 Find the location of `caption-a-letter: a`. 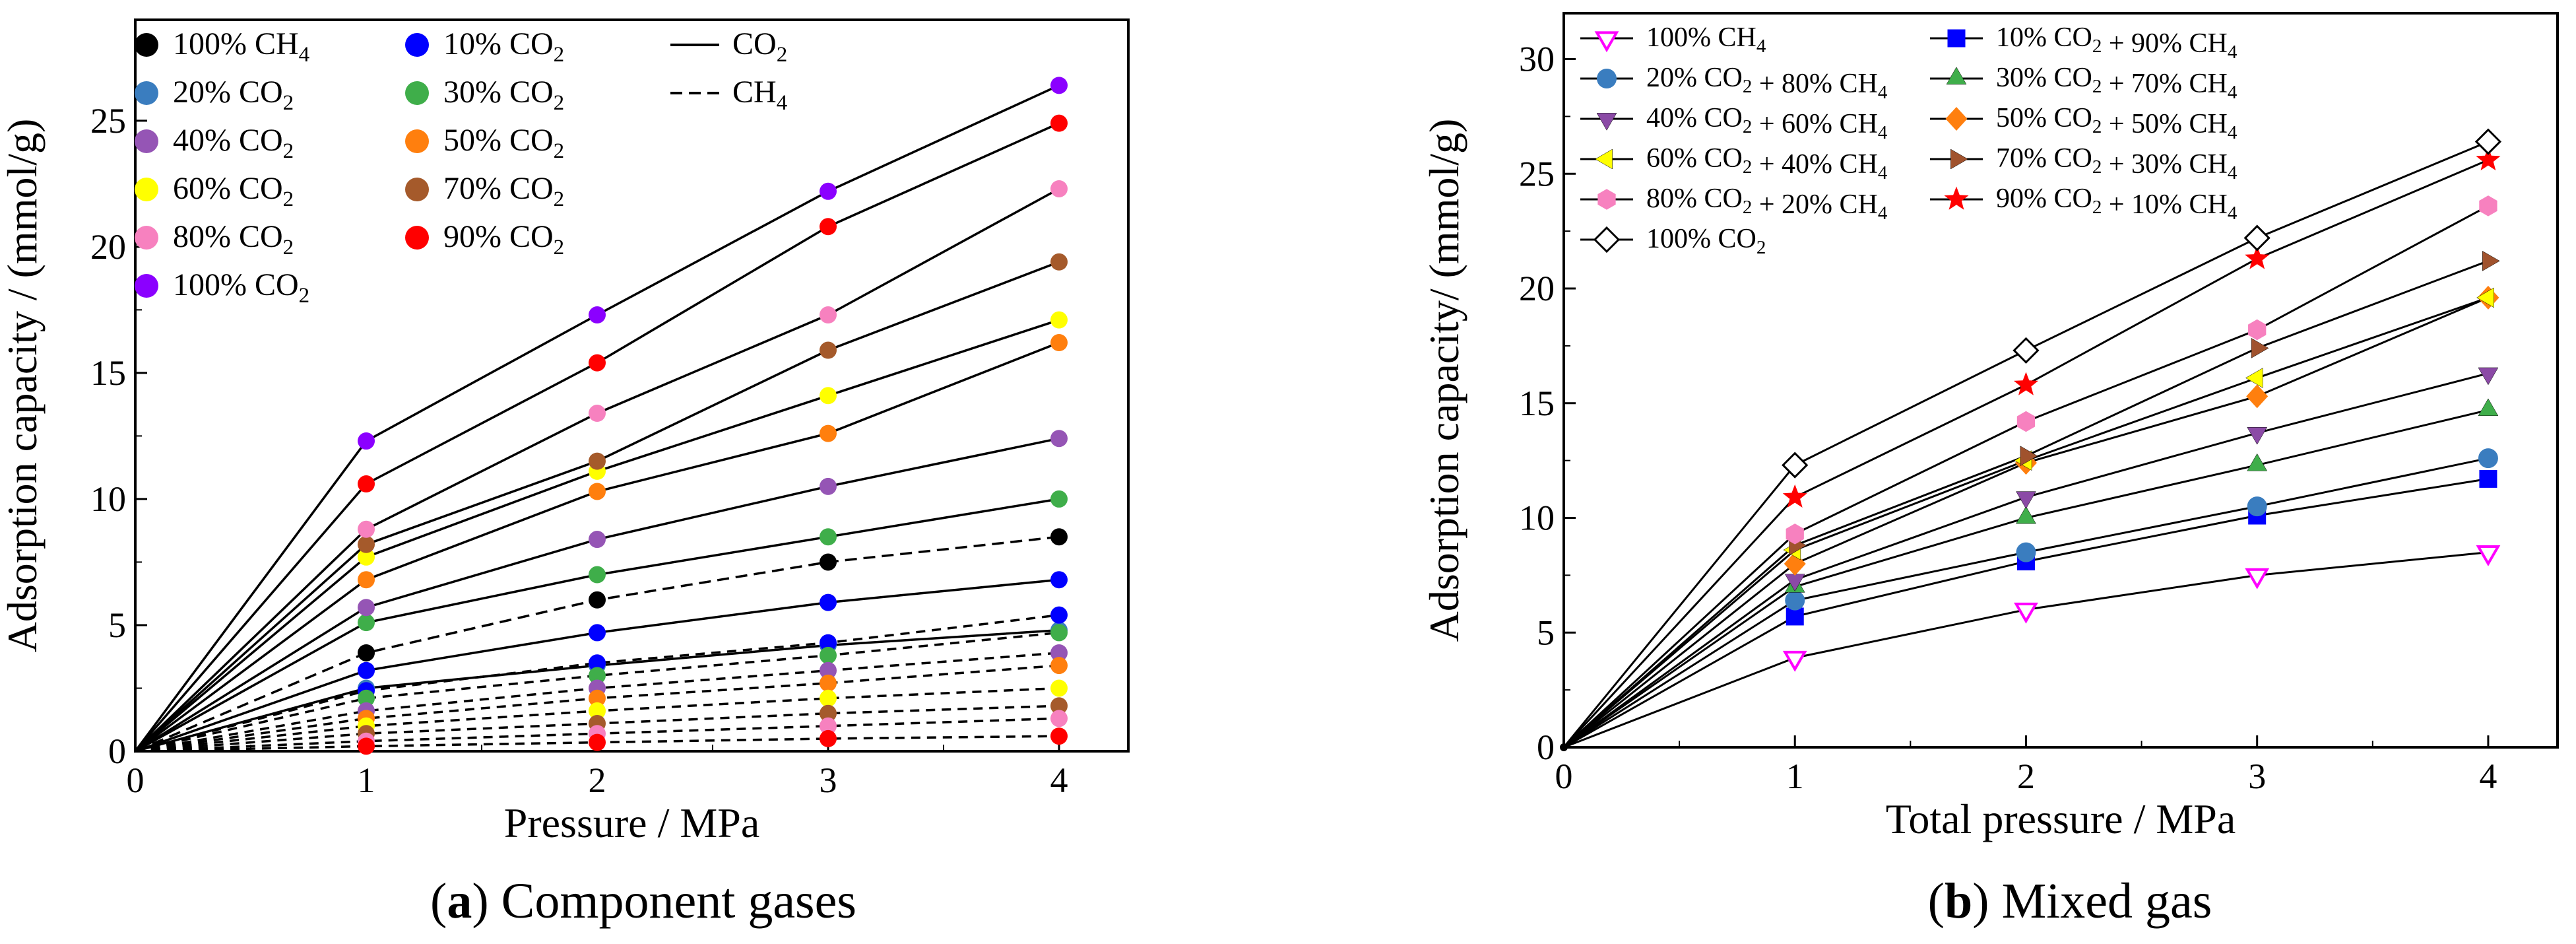

caption-a-letter: a is located at coordinates (459, 901).